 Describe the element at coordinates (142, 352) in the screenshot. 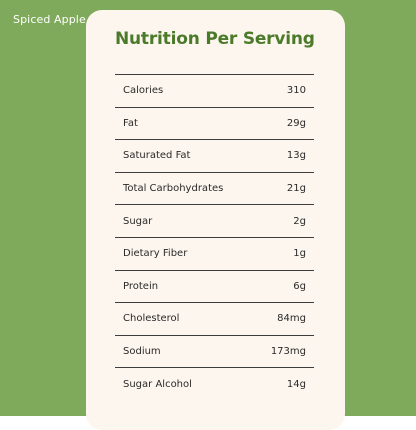

I see `nutrient-label: Sodium` at that location.